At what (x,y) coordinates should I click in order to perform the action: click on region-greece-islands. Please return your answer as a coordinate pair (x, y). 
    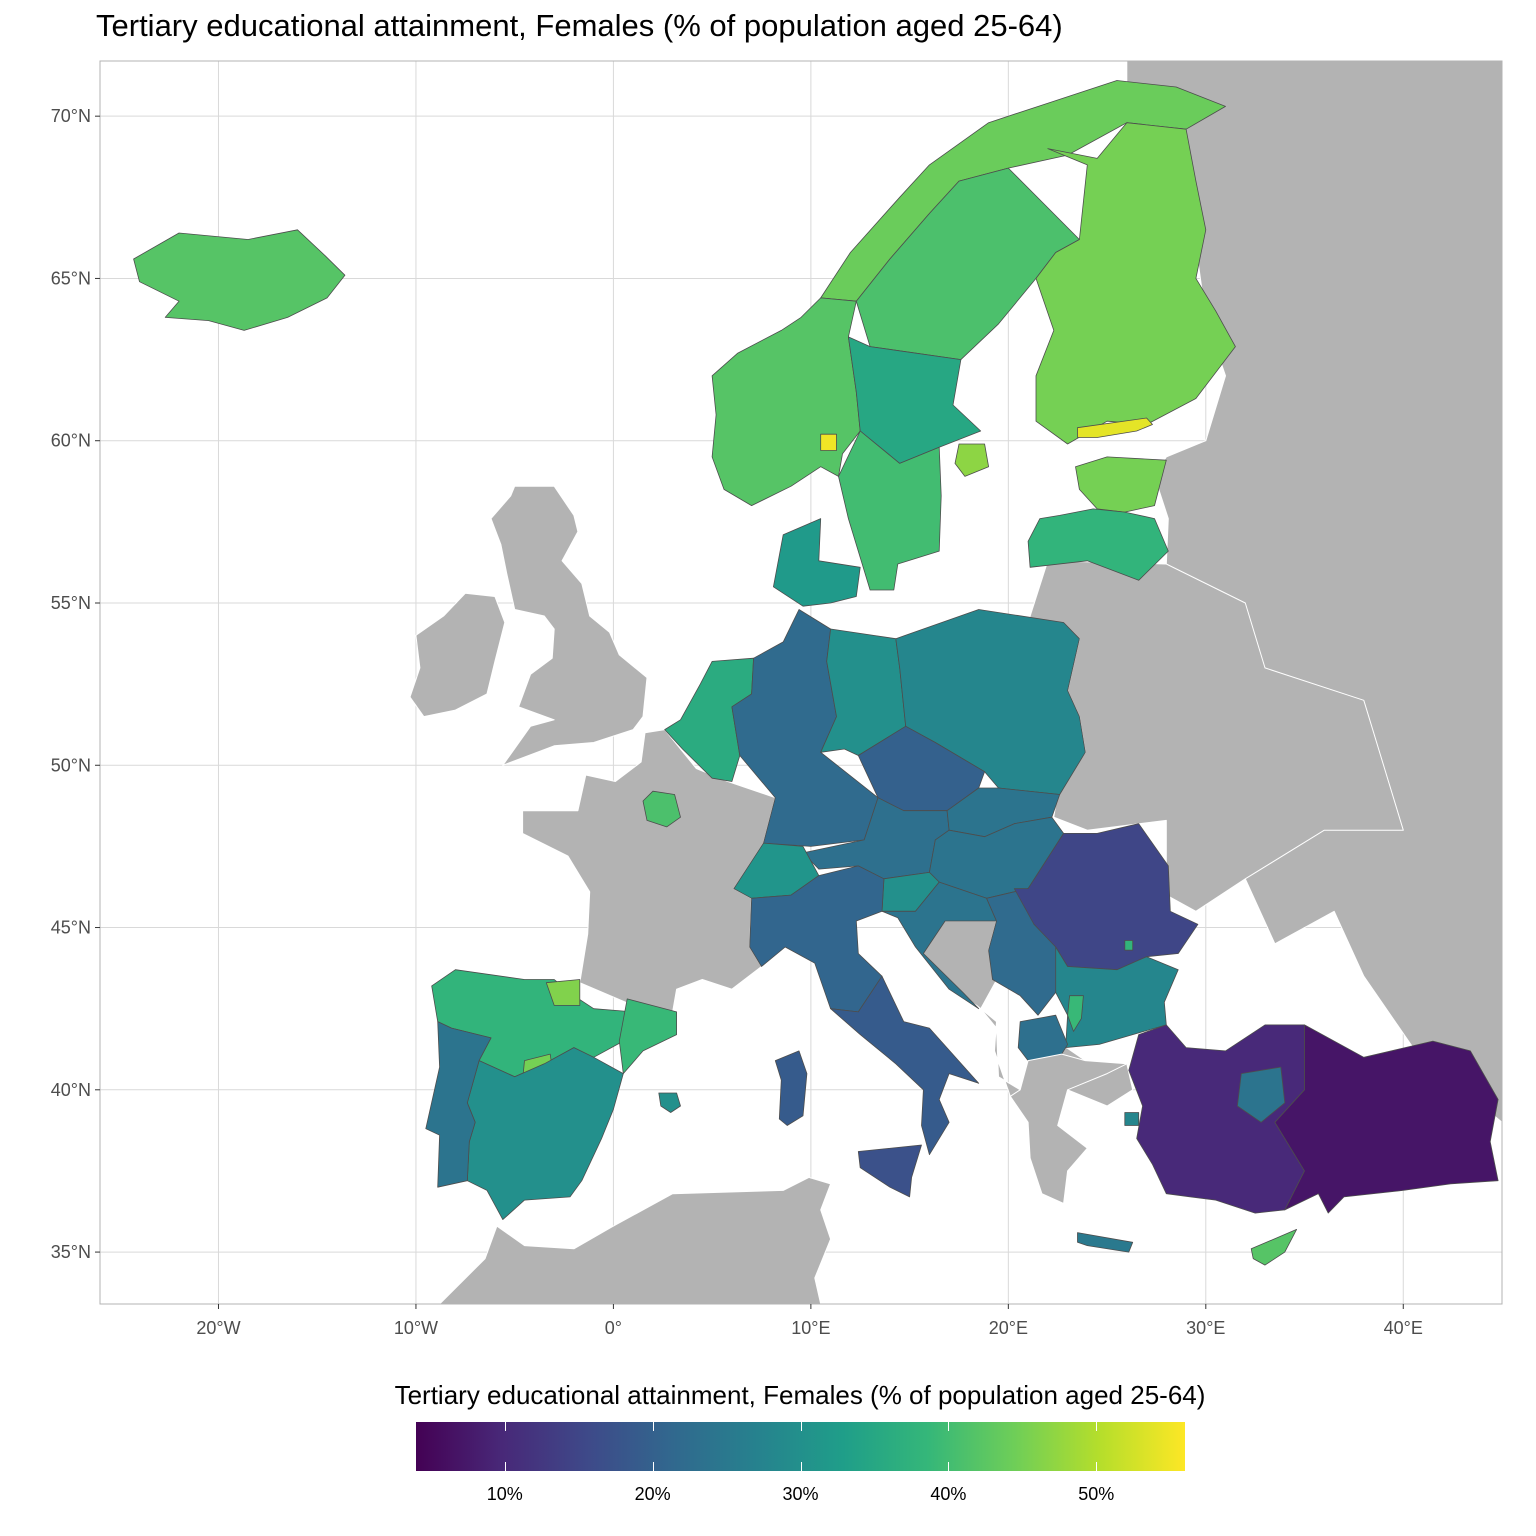
    Looking at the image, I should click on (1132, 1119).